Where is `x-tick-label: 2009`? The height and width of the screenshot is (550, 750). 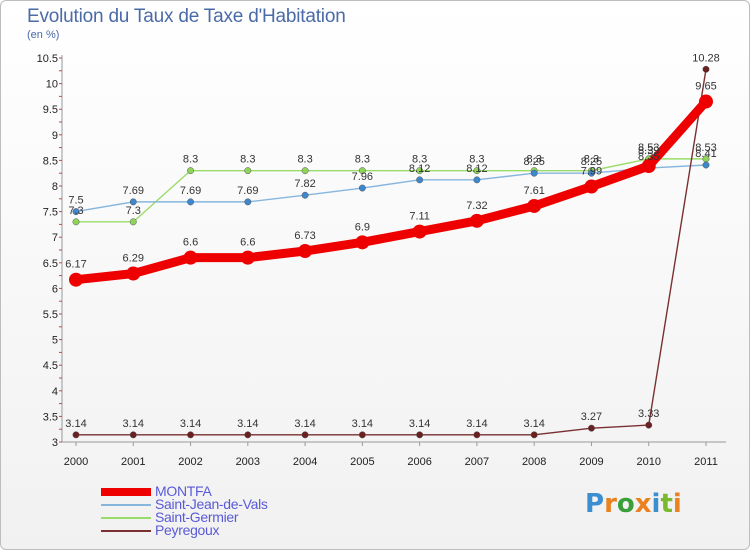
x-tick-label: 2009 is located at coordinates (591, 462).